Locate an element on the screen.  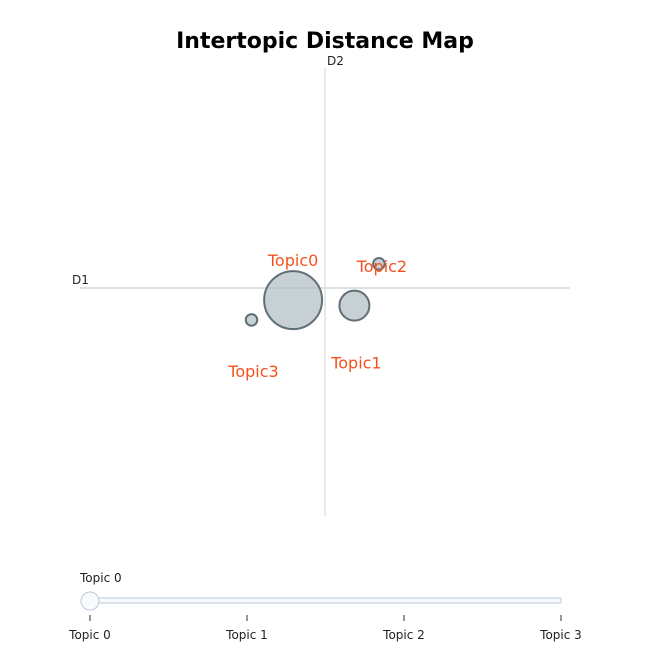
labels-layer: Topic0 Topic1 Topic2 Topic3 is located at coordinates (317, 316).